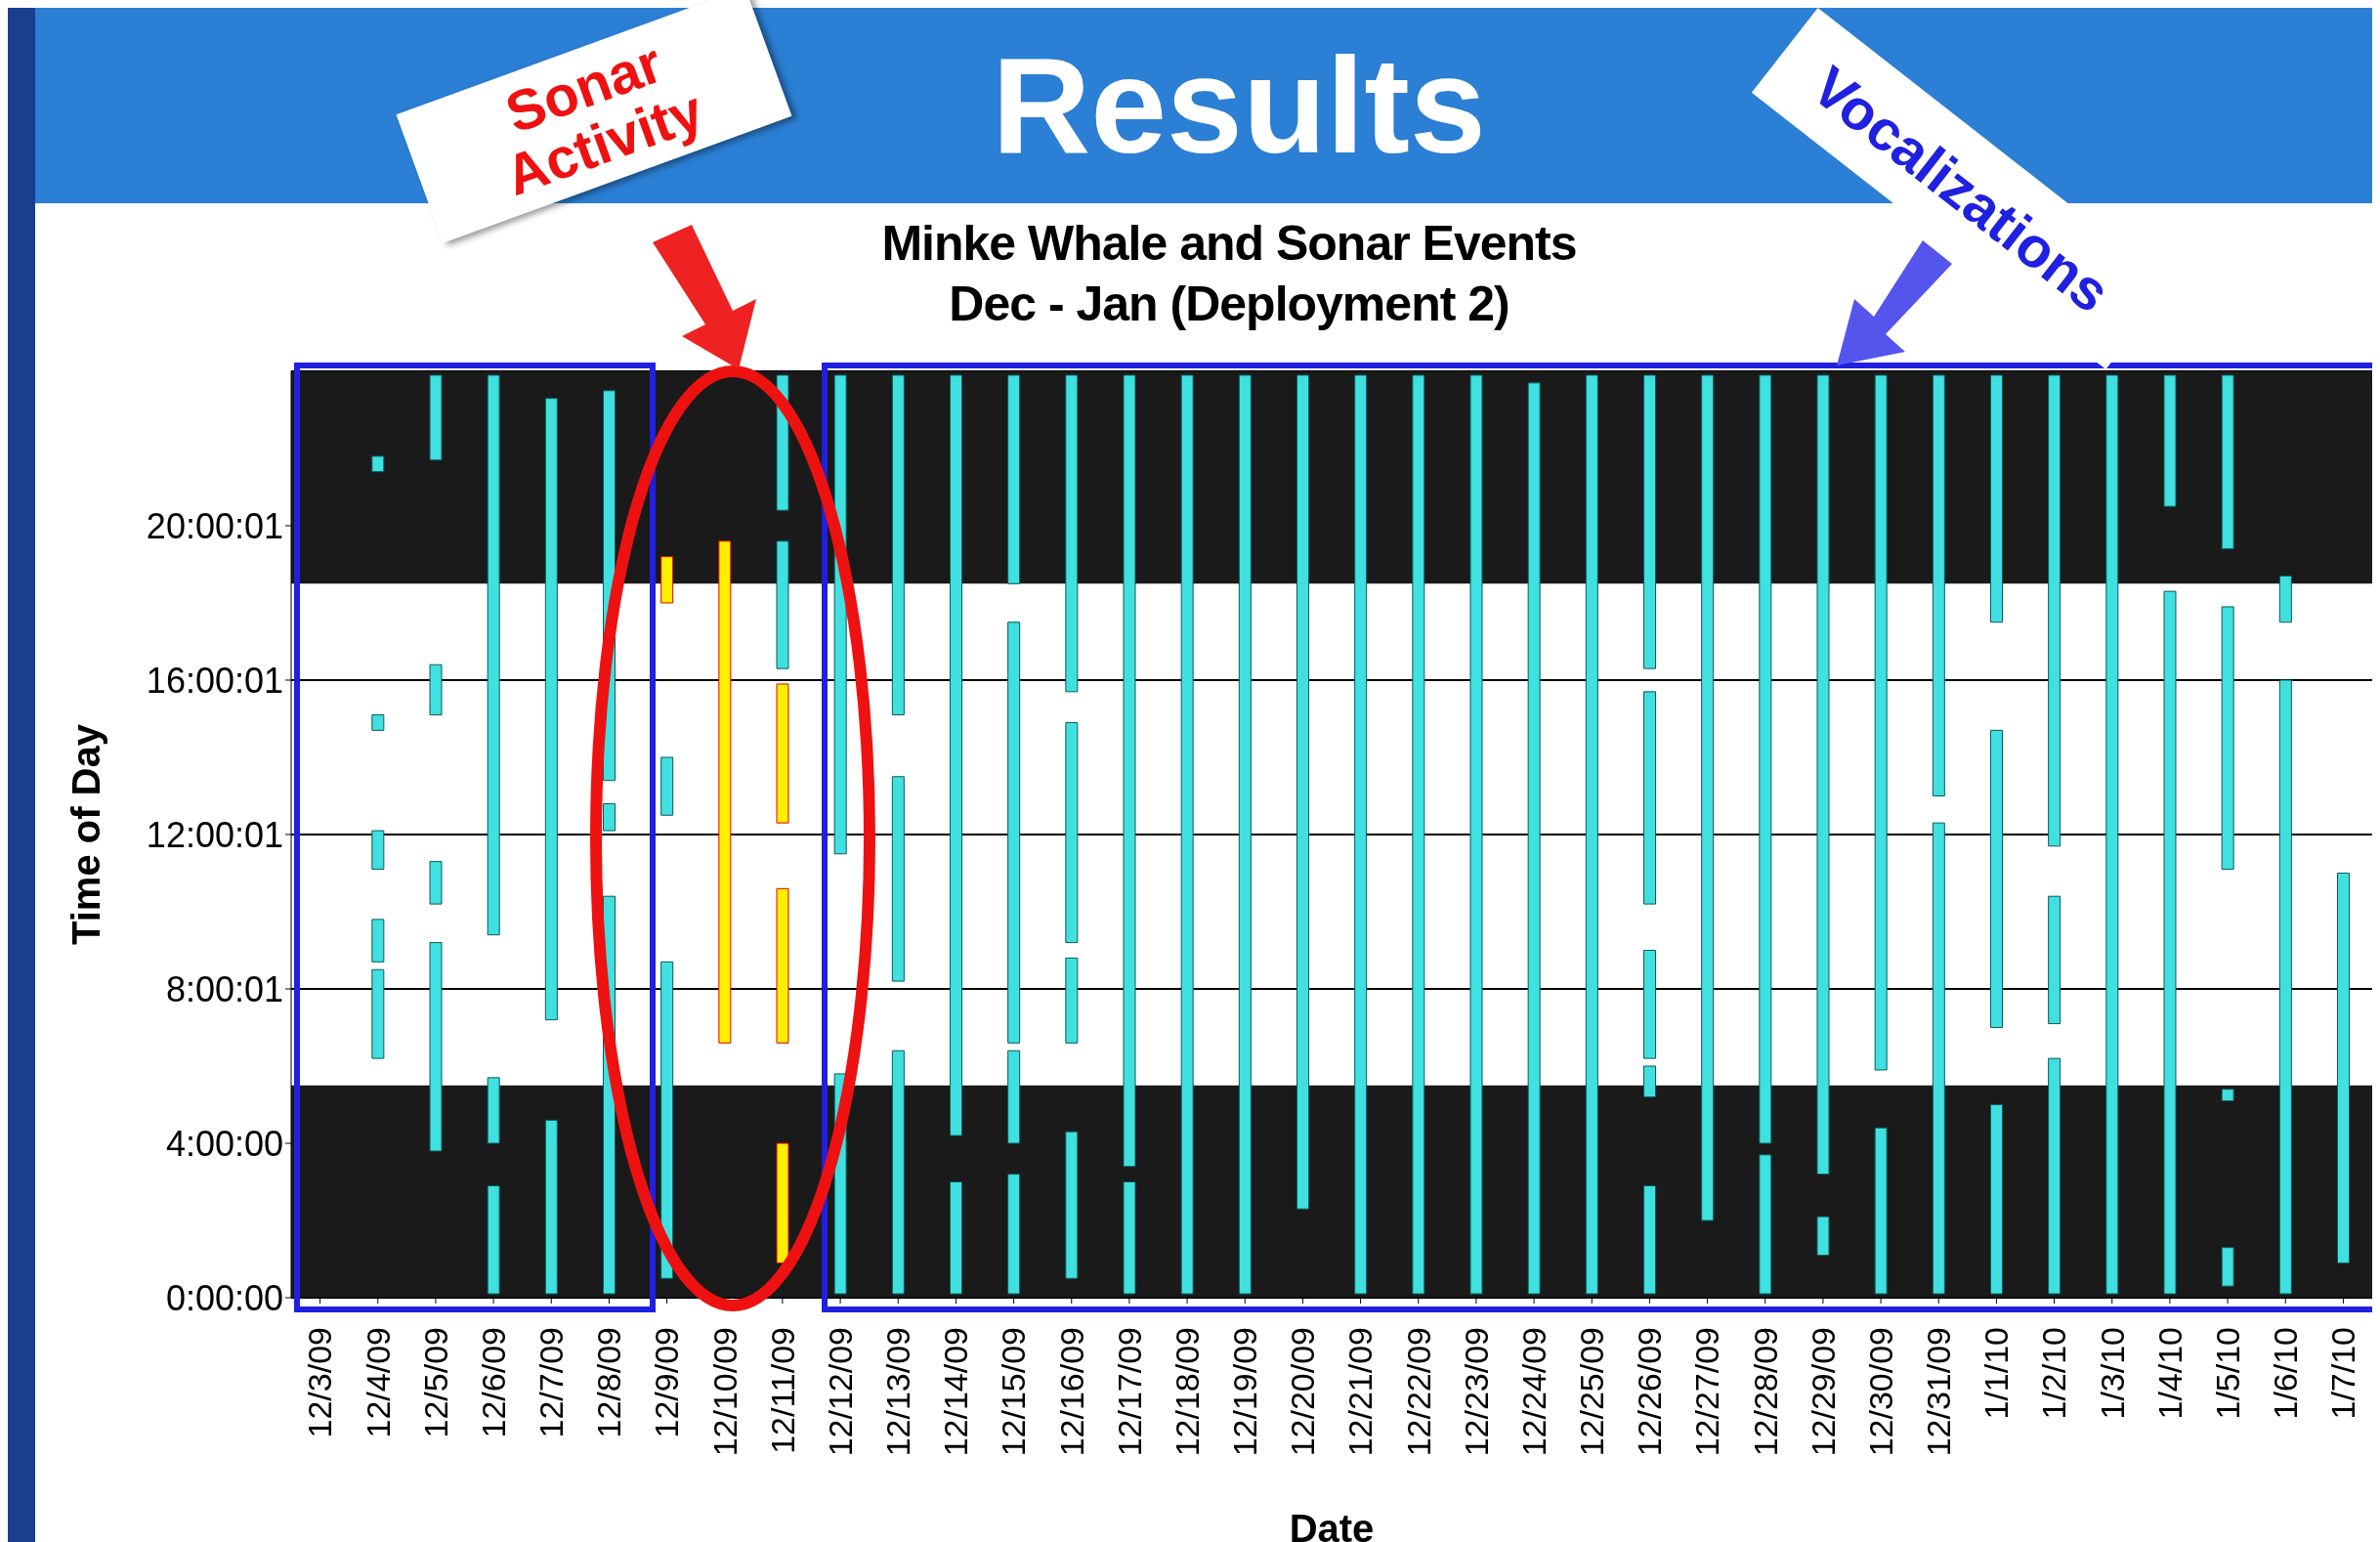 The image size is (2380, 1542). Describe the element at coordinates (1880, 1392) in the screenshot. I see `x-tick-label: 12/30/09` at that location.